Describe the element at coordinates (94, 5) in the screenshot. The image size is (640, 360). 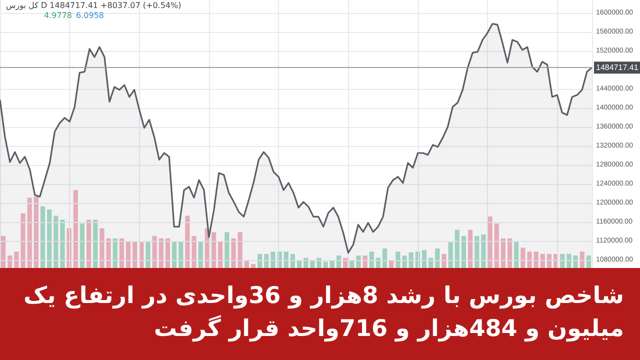
I see `chart-subtitle: کل بورس D 1484717.41 +8037.07 (+0.54%)` at that location.